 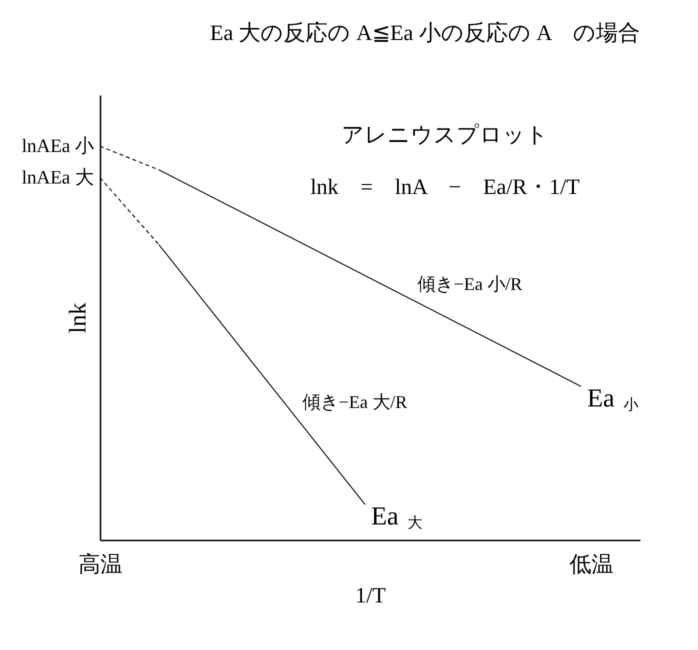 I want to click on annotation: lnAEa 大, so click(x=58, y=178).